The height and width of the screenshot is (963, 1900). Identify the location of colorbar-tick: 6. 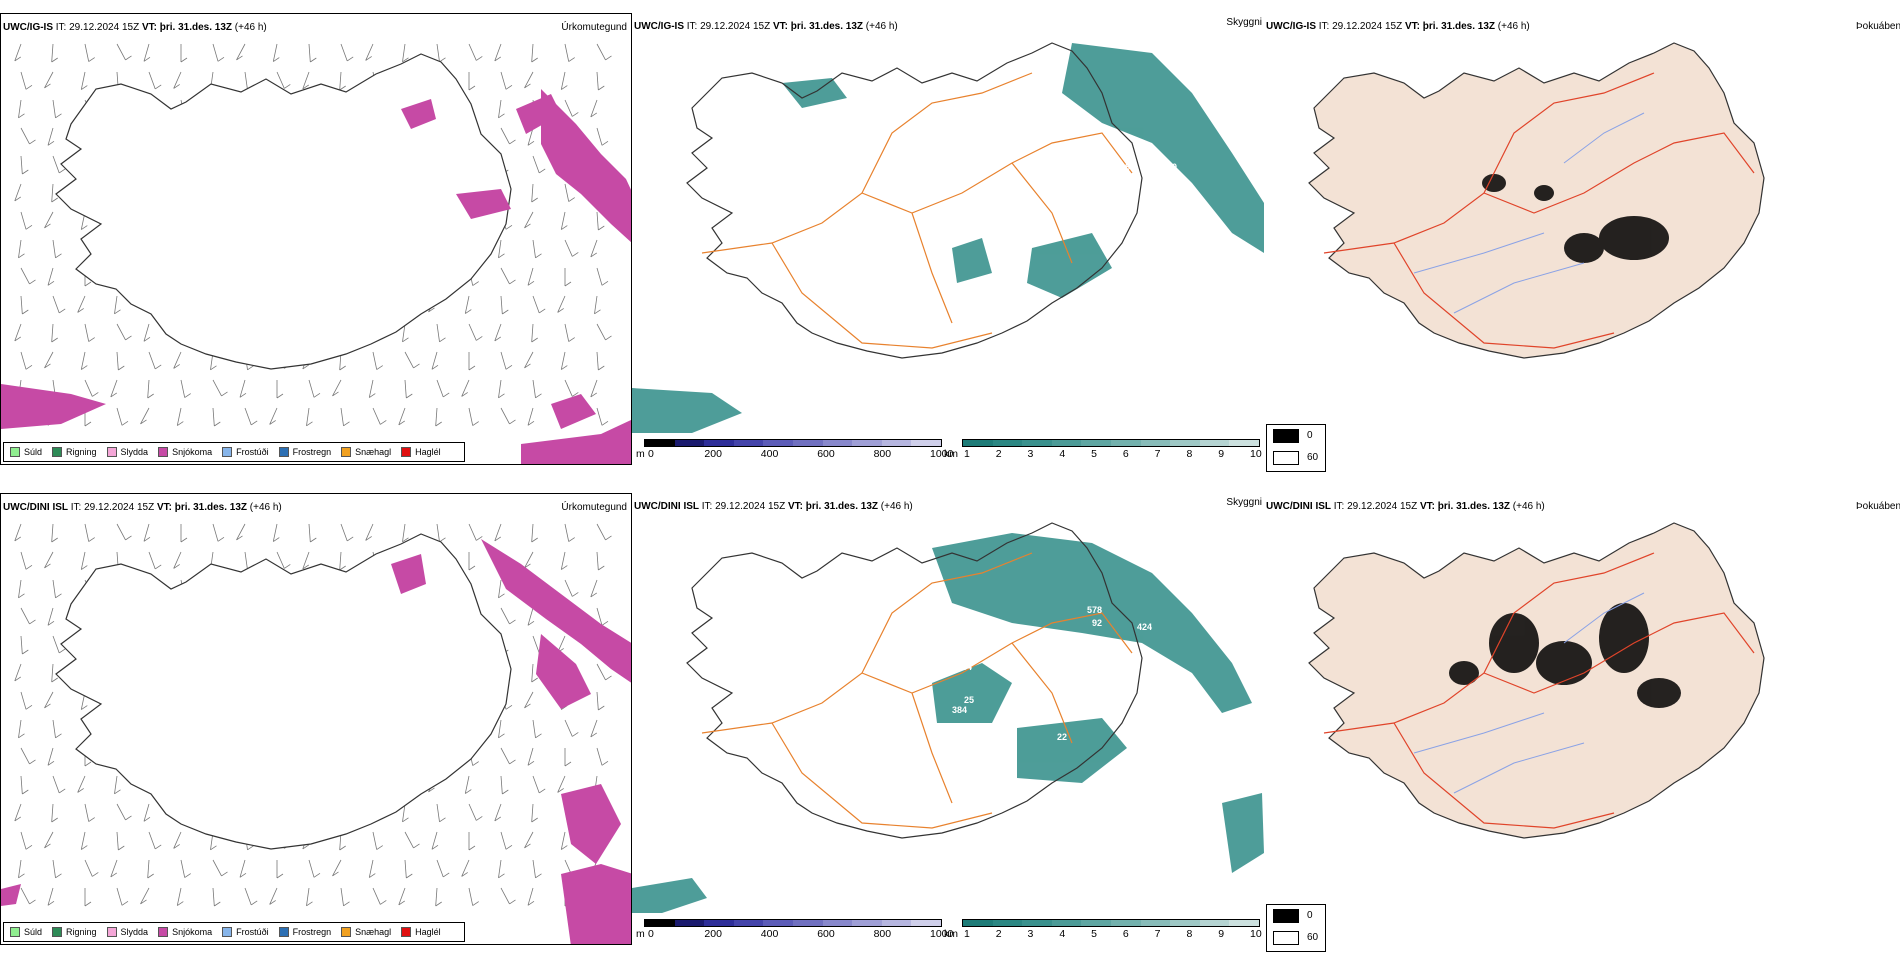
(1125, 934).